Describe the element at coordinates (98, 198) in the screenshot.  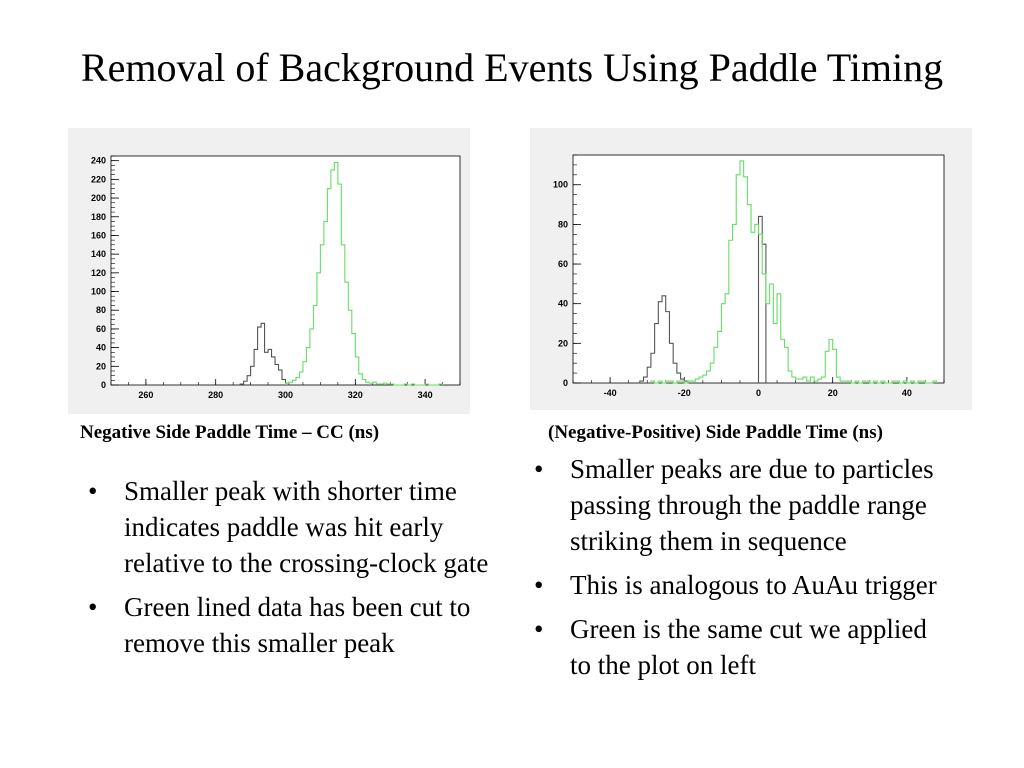
I see `y-tick-label: 200` at that location.